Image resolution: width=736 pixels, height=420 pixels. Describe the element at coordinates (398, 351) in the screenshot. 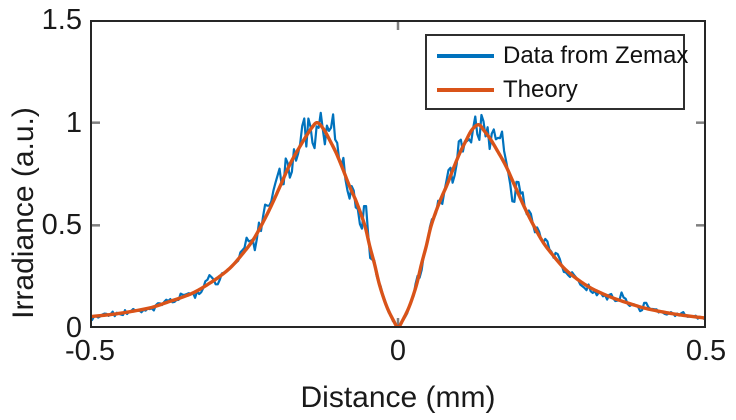

I see `x-tick-label: 0` at that location.